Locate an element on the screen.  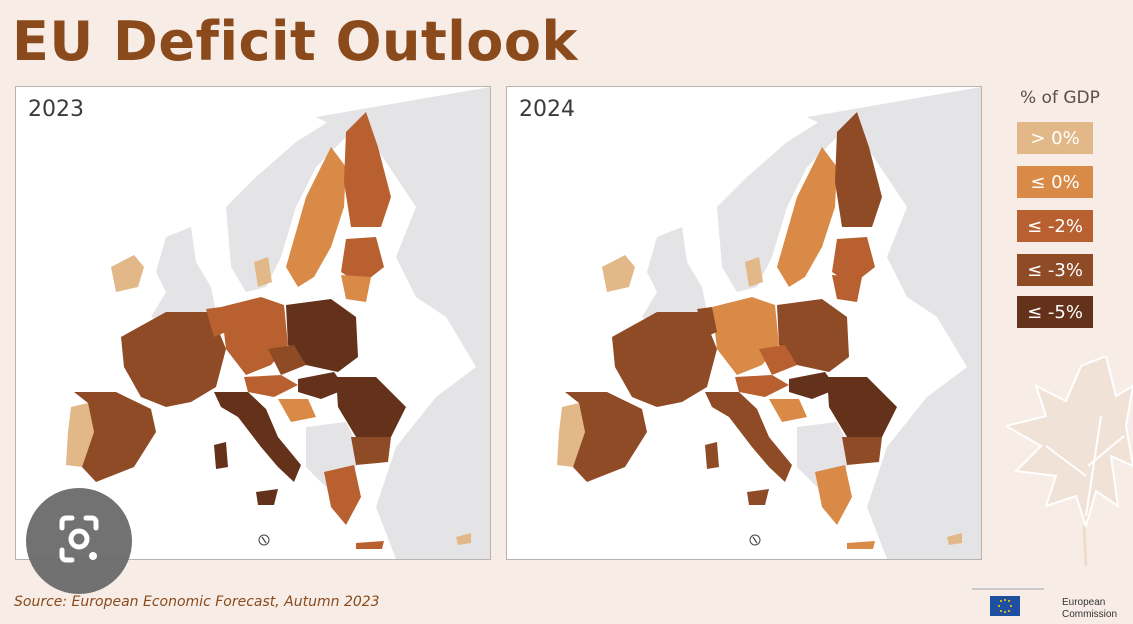
legend-item-le-0: ≤ 0% is located at coordinates (1055, 182).